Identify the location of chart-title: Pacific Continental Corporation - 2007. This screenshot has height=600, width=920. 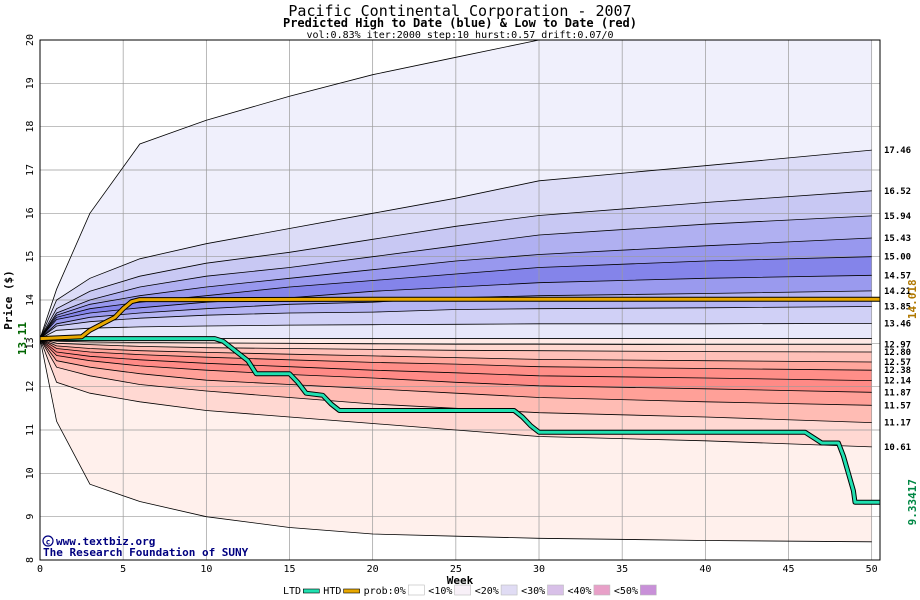
(459, 11).